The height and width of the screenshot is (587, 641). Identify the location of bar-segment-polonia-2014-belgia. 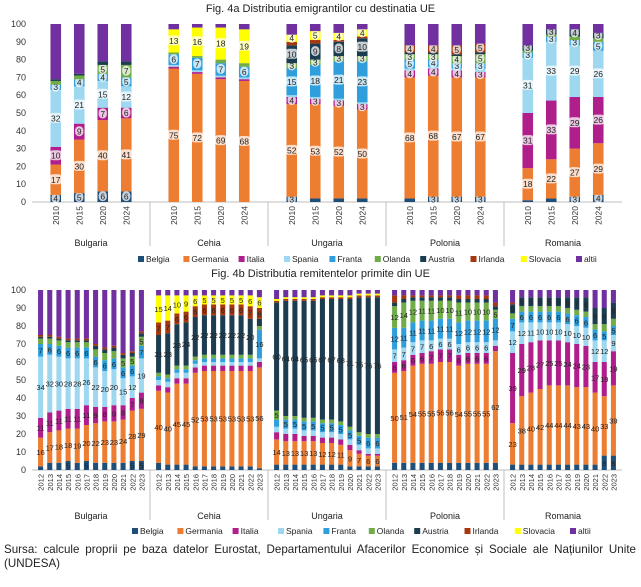
(413, 466).